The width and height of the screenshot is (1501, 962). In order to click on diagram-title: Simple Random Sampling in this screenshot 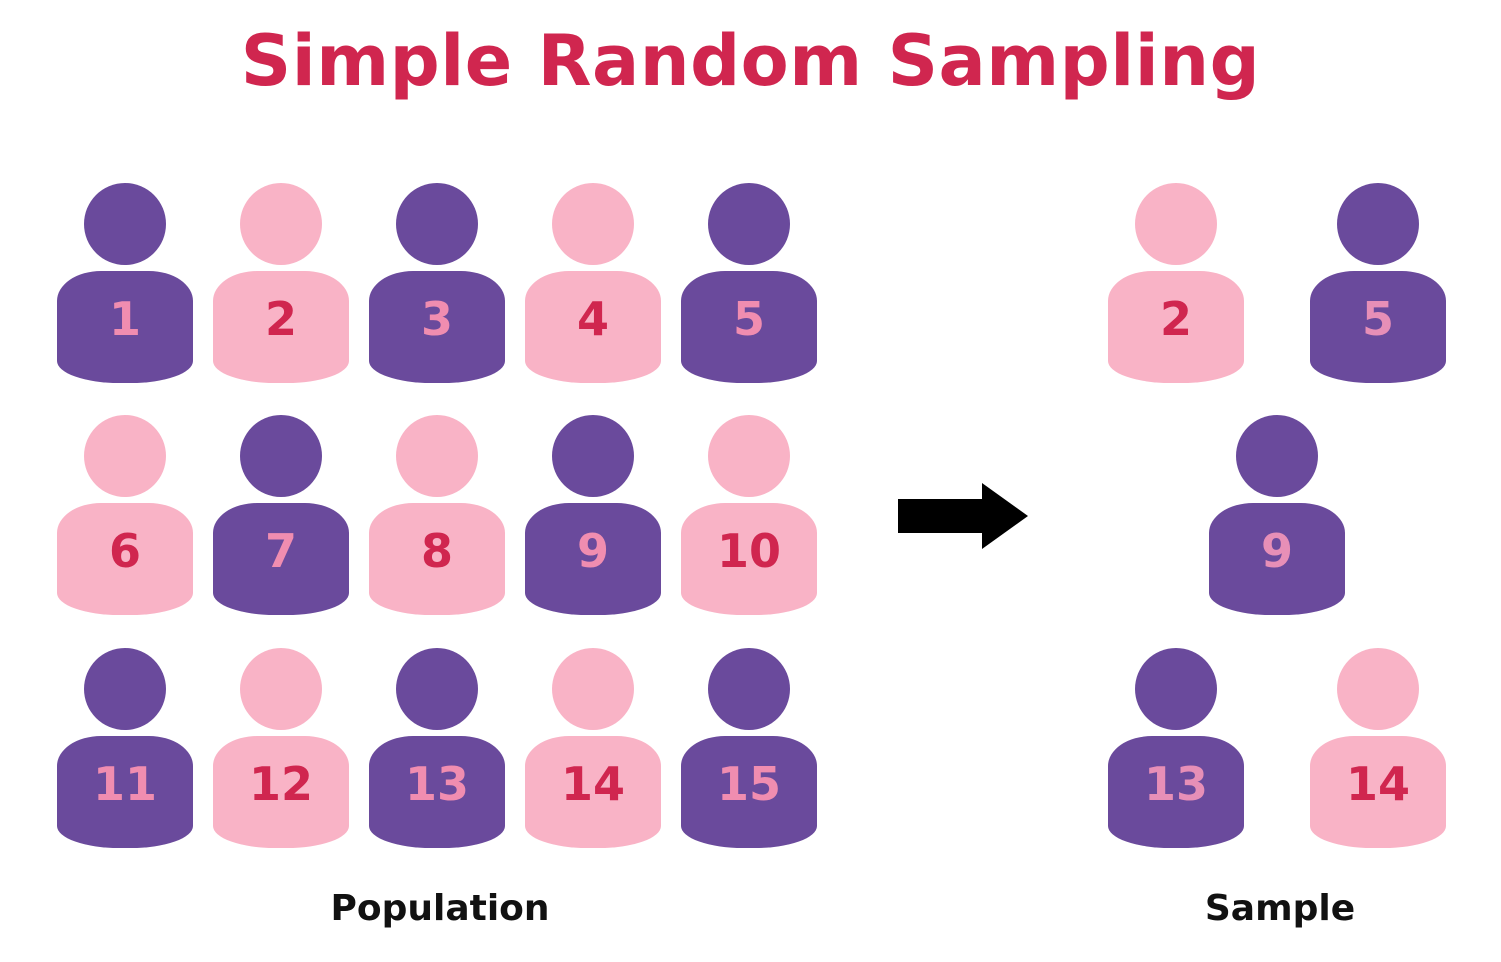, I will do `click(750, 61)`.